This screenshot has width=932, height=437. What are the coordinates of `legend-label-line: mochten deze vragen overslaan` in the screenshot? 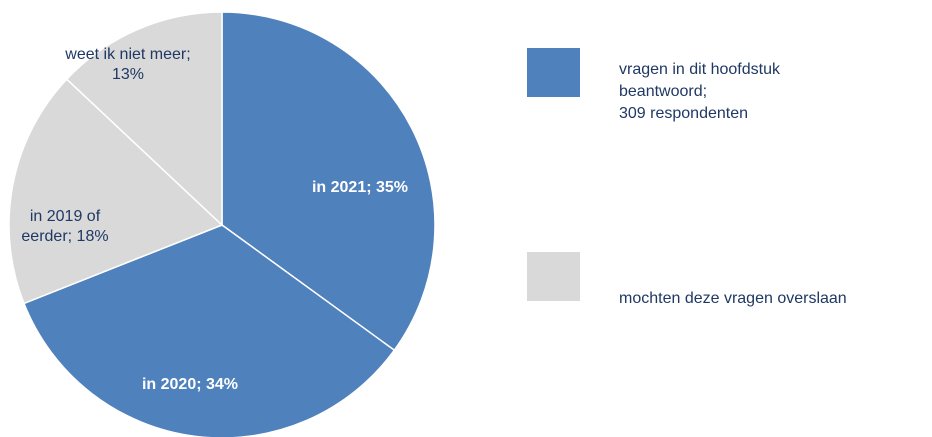 It's located at (733, 298).